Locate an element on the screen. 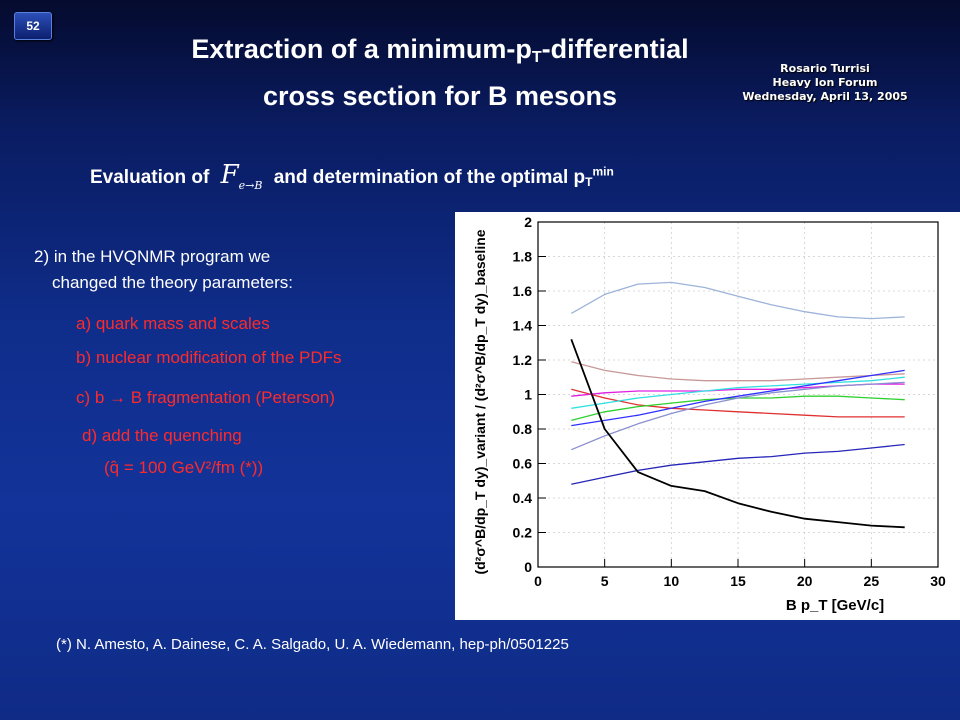 The height and width of the screenshot is (720, 960). list-item-b: b) nuclear modification of the PDFs is located at coordinates (209, 357).